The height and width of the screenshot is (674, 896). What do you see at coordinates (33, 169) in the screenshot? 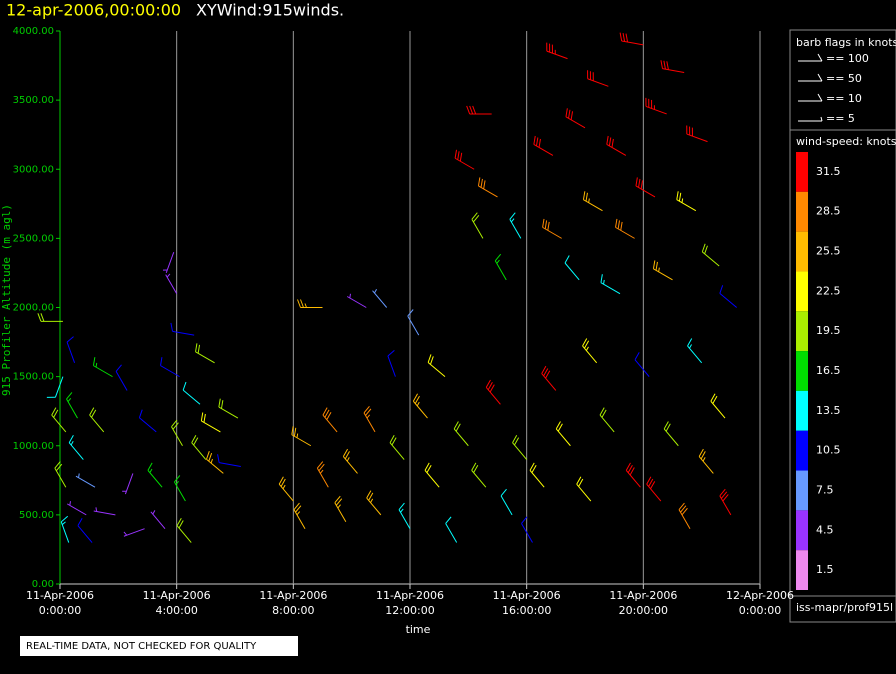
I see `y-tick-label: 3000.00` at bounding box center [33, 169].